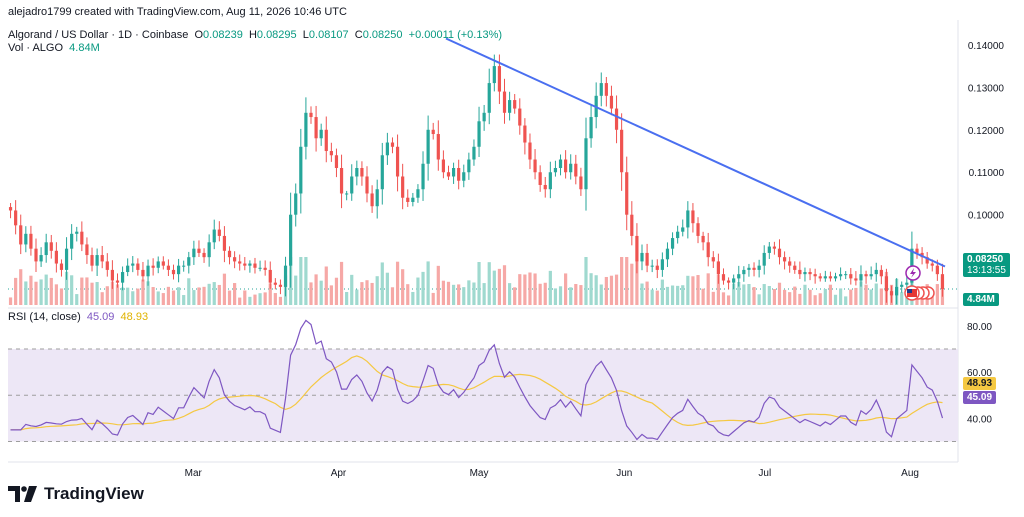  Describe the element at coordinates (98, 35) in the screenshot. I see `symbol-name: Algorand / US Dollar · 1D · Coinbase` at that location.